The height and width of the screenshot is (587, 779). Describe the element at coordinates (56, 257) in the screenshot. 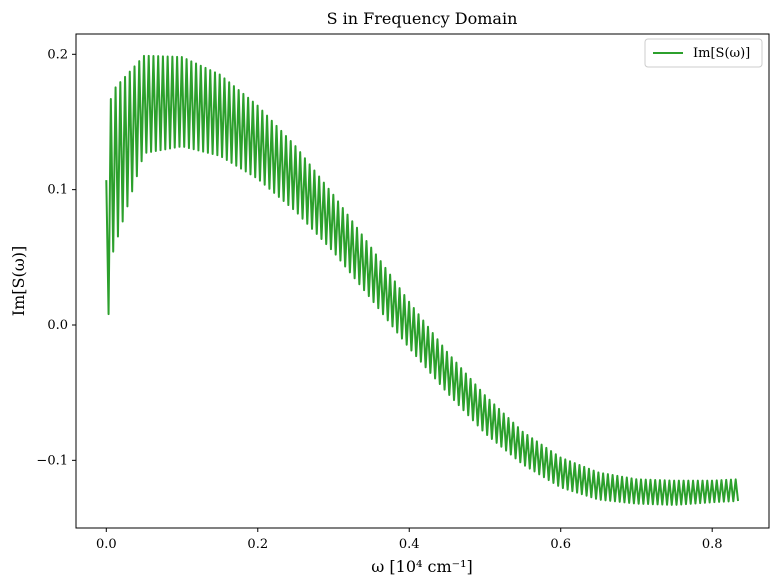

I see `y-axis-ticks: −0.1 0.0 0.1 0.2` at that location.